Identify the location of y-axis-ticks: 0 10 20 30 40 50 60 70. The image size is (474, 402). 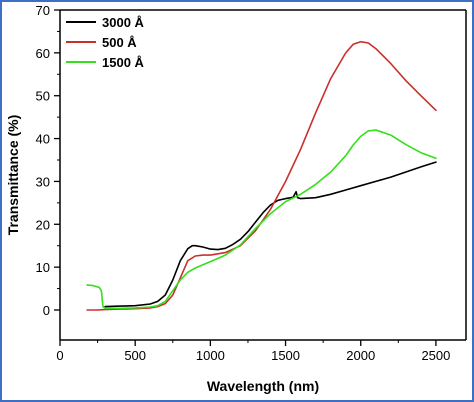
(48, 160).